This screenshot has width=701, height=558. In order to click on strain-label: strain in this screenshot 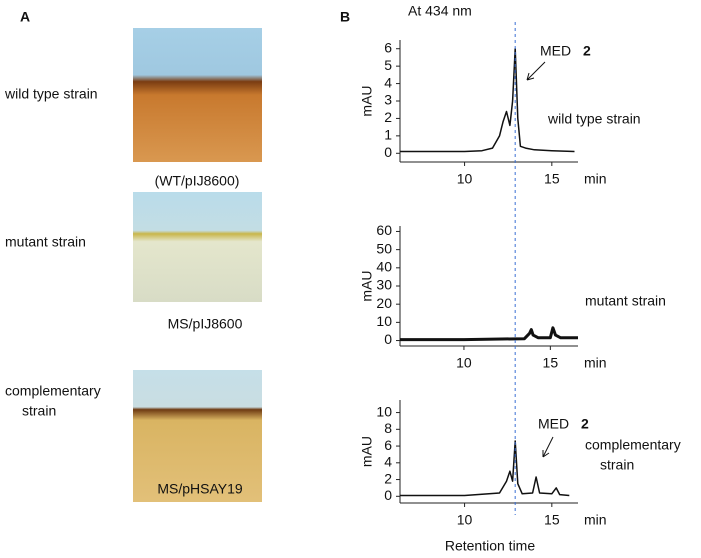, I will do `click(39, 411)`.